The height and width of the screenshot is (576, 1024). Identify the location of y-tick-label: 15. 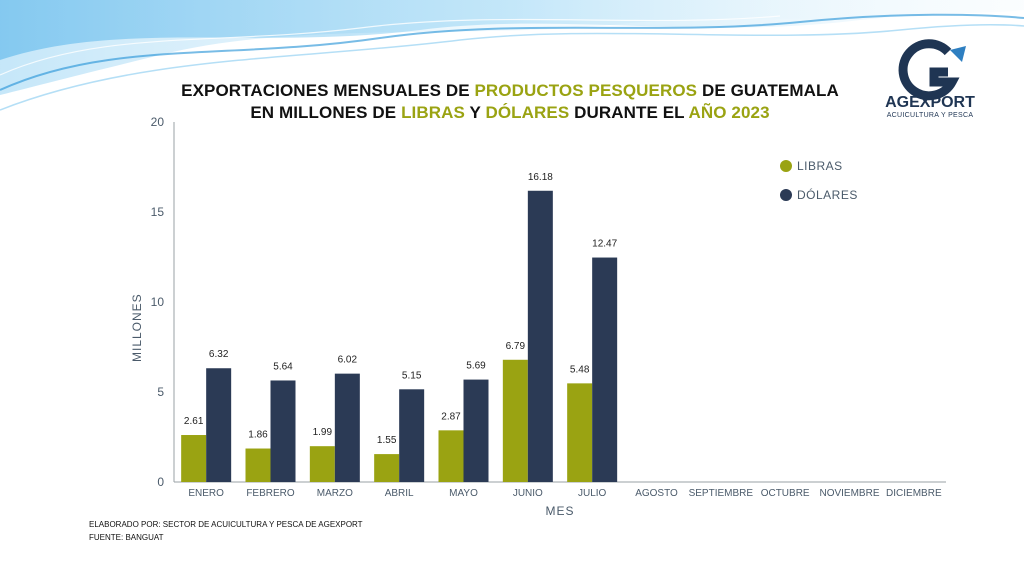
(158, 212).